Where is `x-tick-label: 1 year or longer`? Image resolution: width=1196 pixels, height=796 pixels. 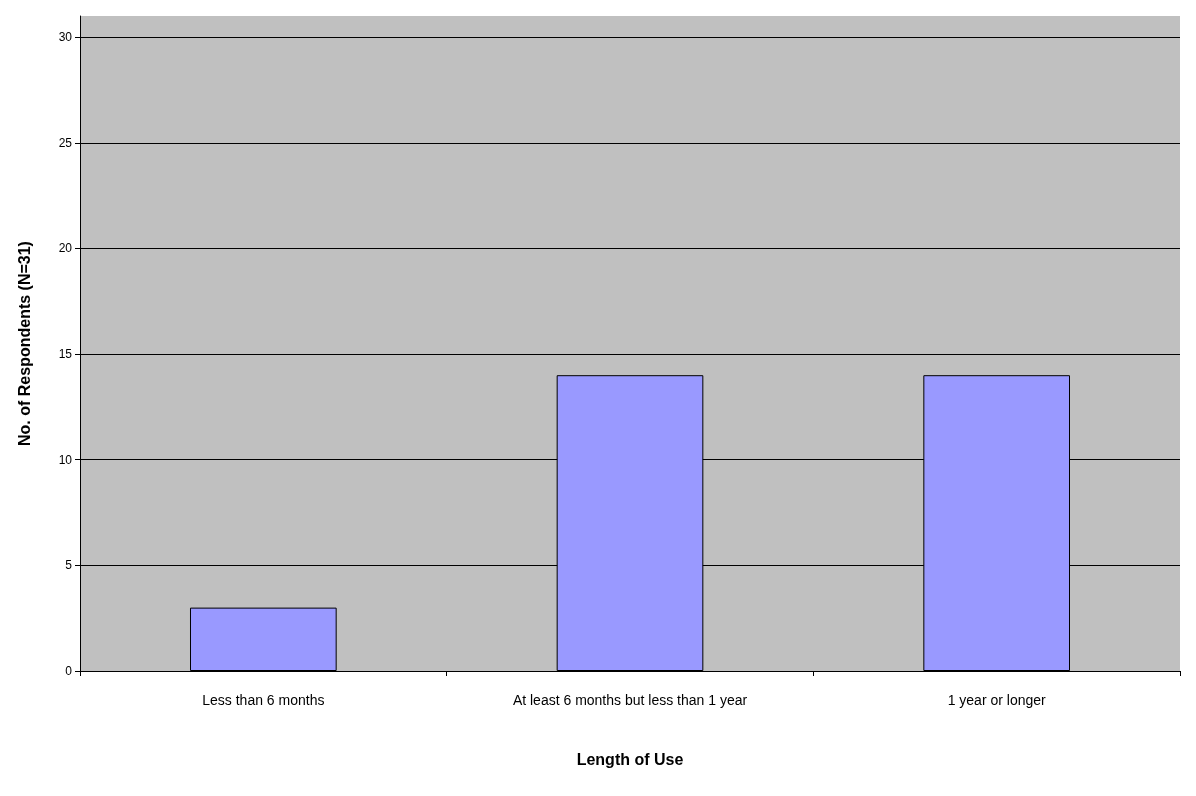
x-tick-label: 1 year or longer is located at coordinates (997, 700).